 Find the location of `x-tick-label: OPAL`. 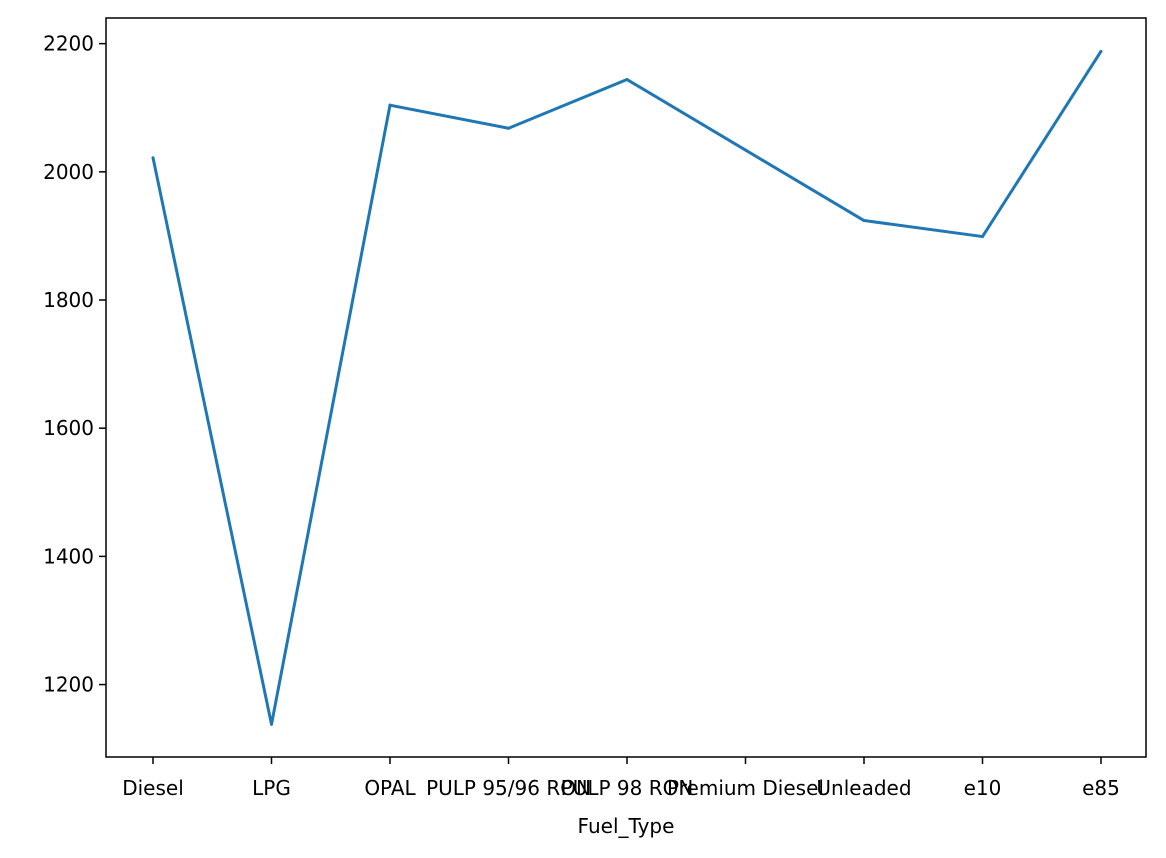

x-tick-label: OPAL is located at coordinates (390, 788).